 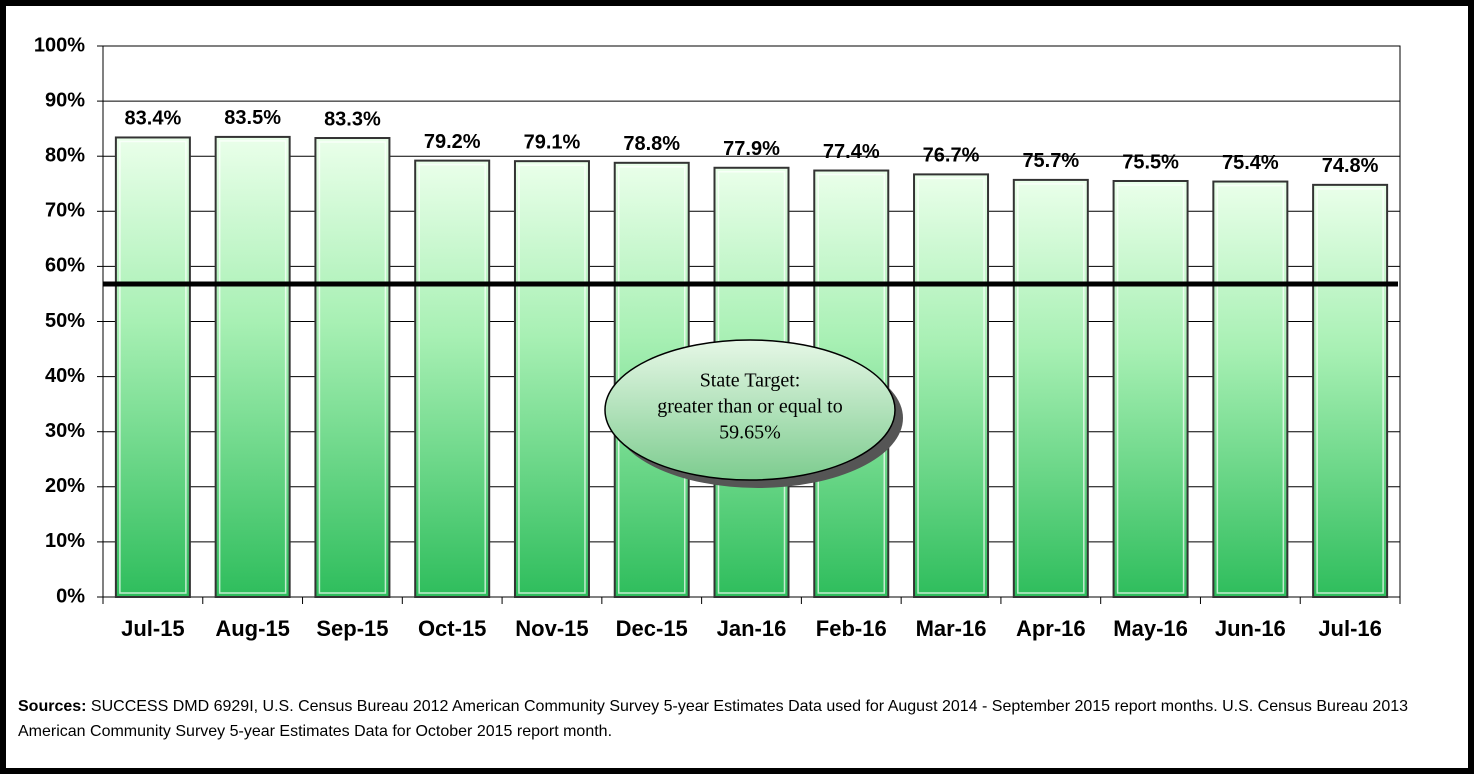 I want to click on y-tick-label: 30%, so click(x=65, y=431).